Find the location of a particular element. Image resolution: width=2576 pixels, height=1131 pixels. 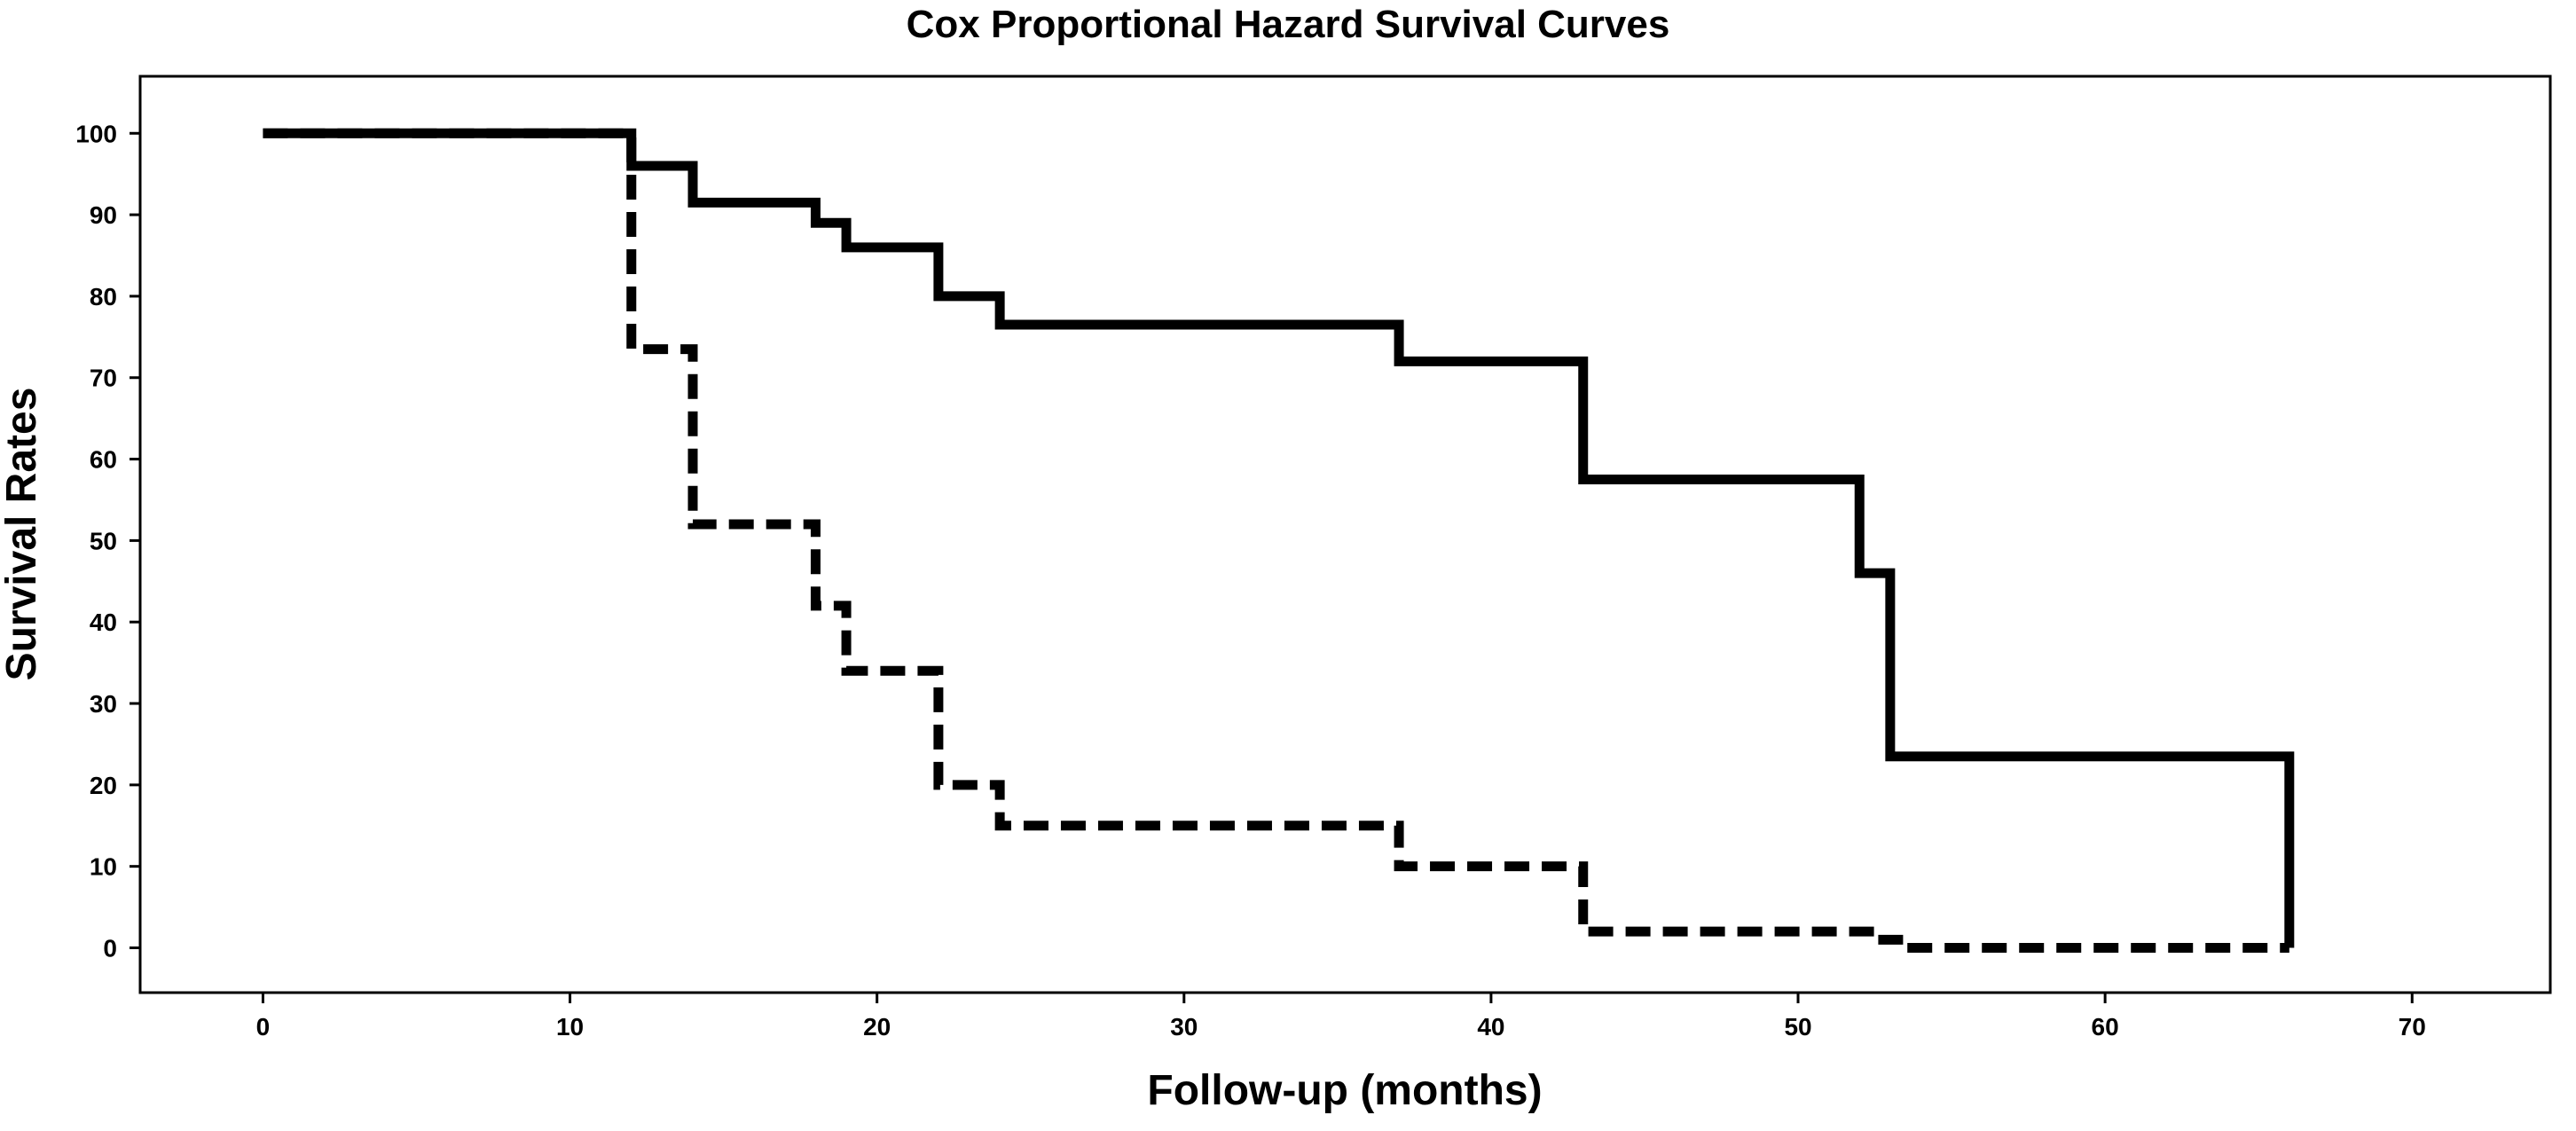

x-tick-label-50: 50 is located at coordinates (1797, 1027).